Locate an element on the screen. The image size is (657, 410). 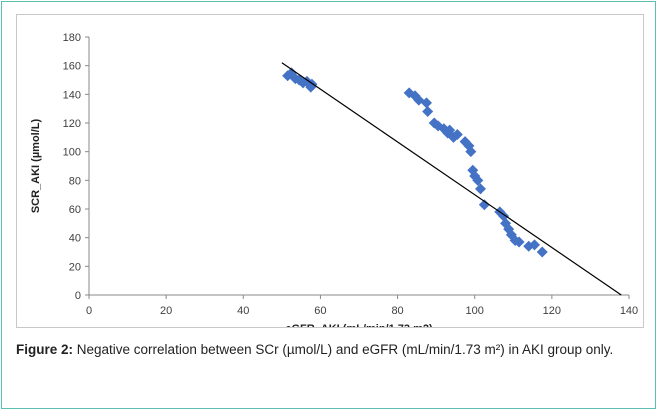
y-tick-label: 140 is located at coordinates (72, 95).